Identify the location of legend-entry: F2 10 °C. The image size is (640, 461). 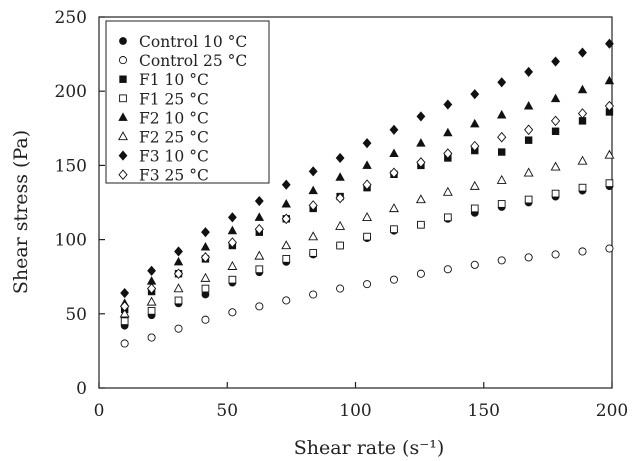
(174, 118).